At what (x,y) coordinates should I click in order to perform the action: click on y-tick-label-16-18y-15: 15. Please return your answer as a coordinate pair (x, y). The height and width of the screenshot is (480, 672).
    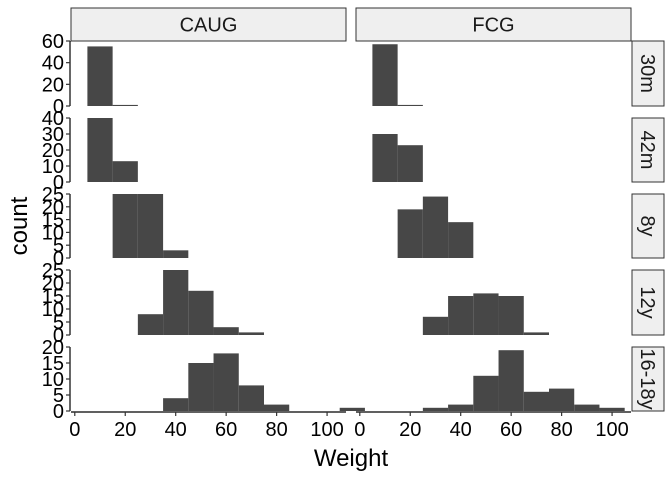
    Looking at the image, I should click on (53, 364).